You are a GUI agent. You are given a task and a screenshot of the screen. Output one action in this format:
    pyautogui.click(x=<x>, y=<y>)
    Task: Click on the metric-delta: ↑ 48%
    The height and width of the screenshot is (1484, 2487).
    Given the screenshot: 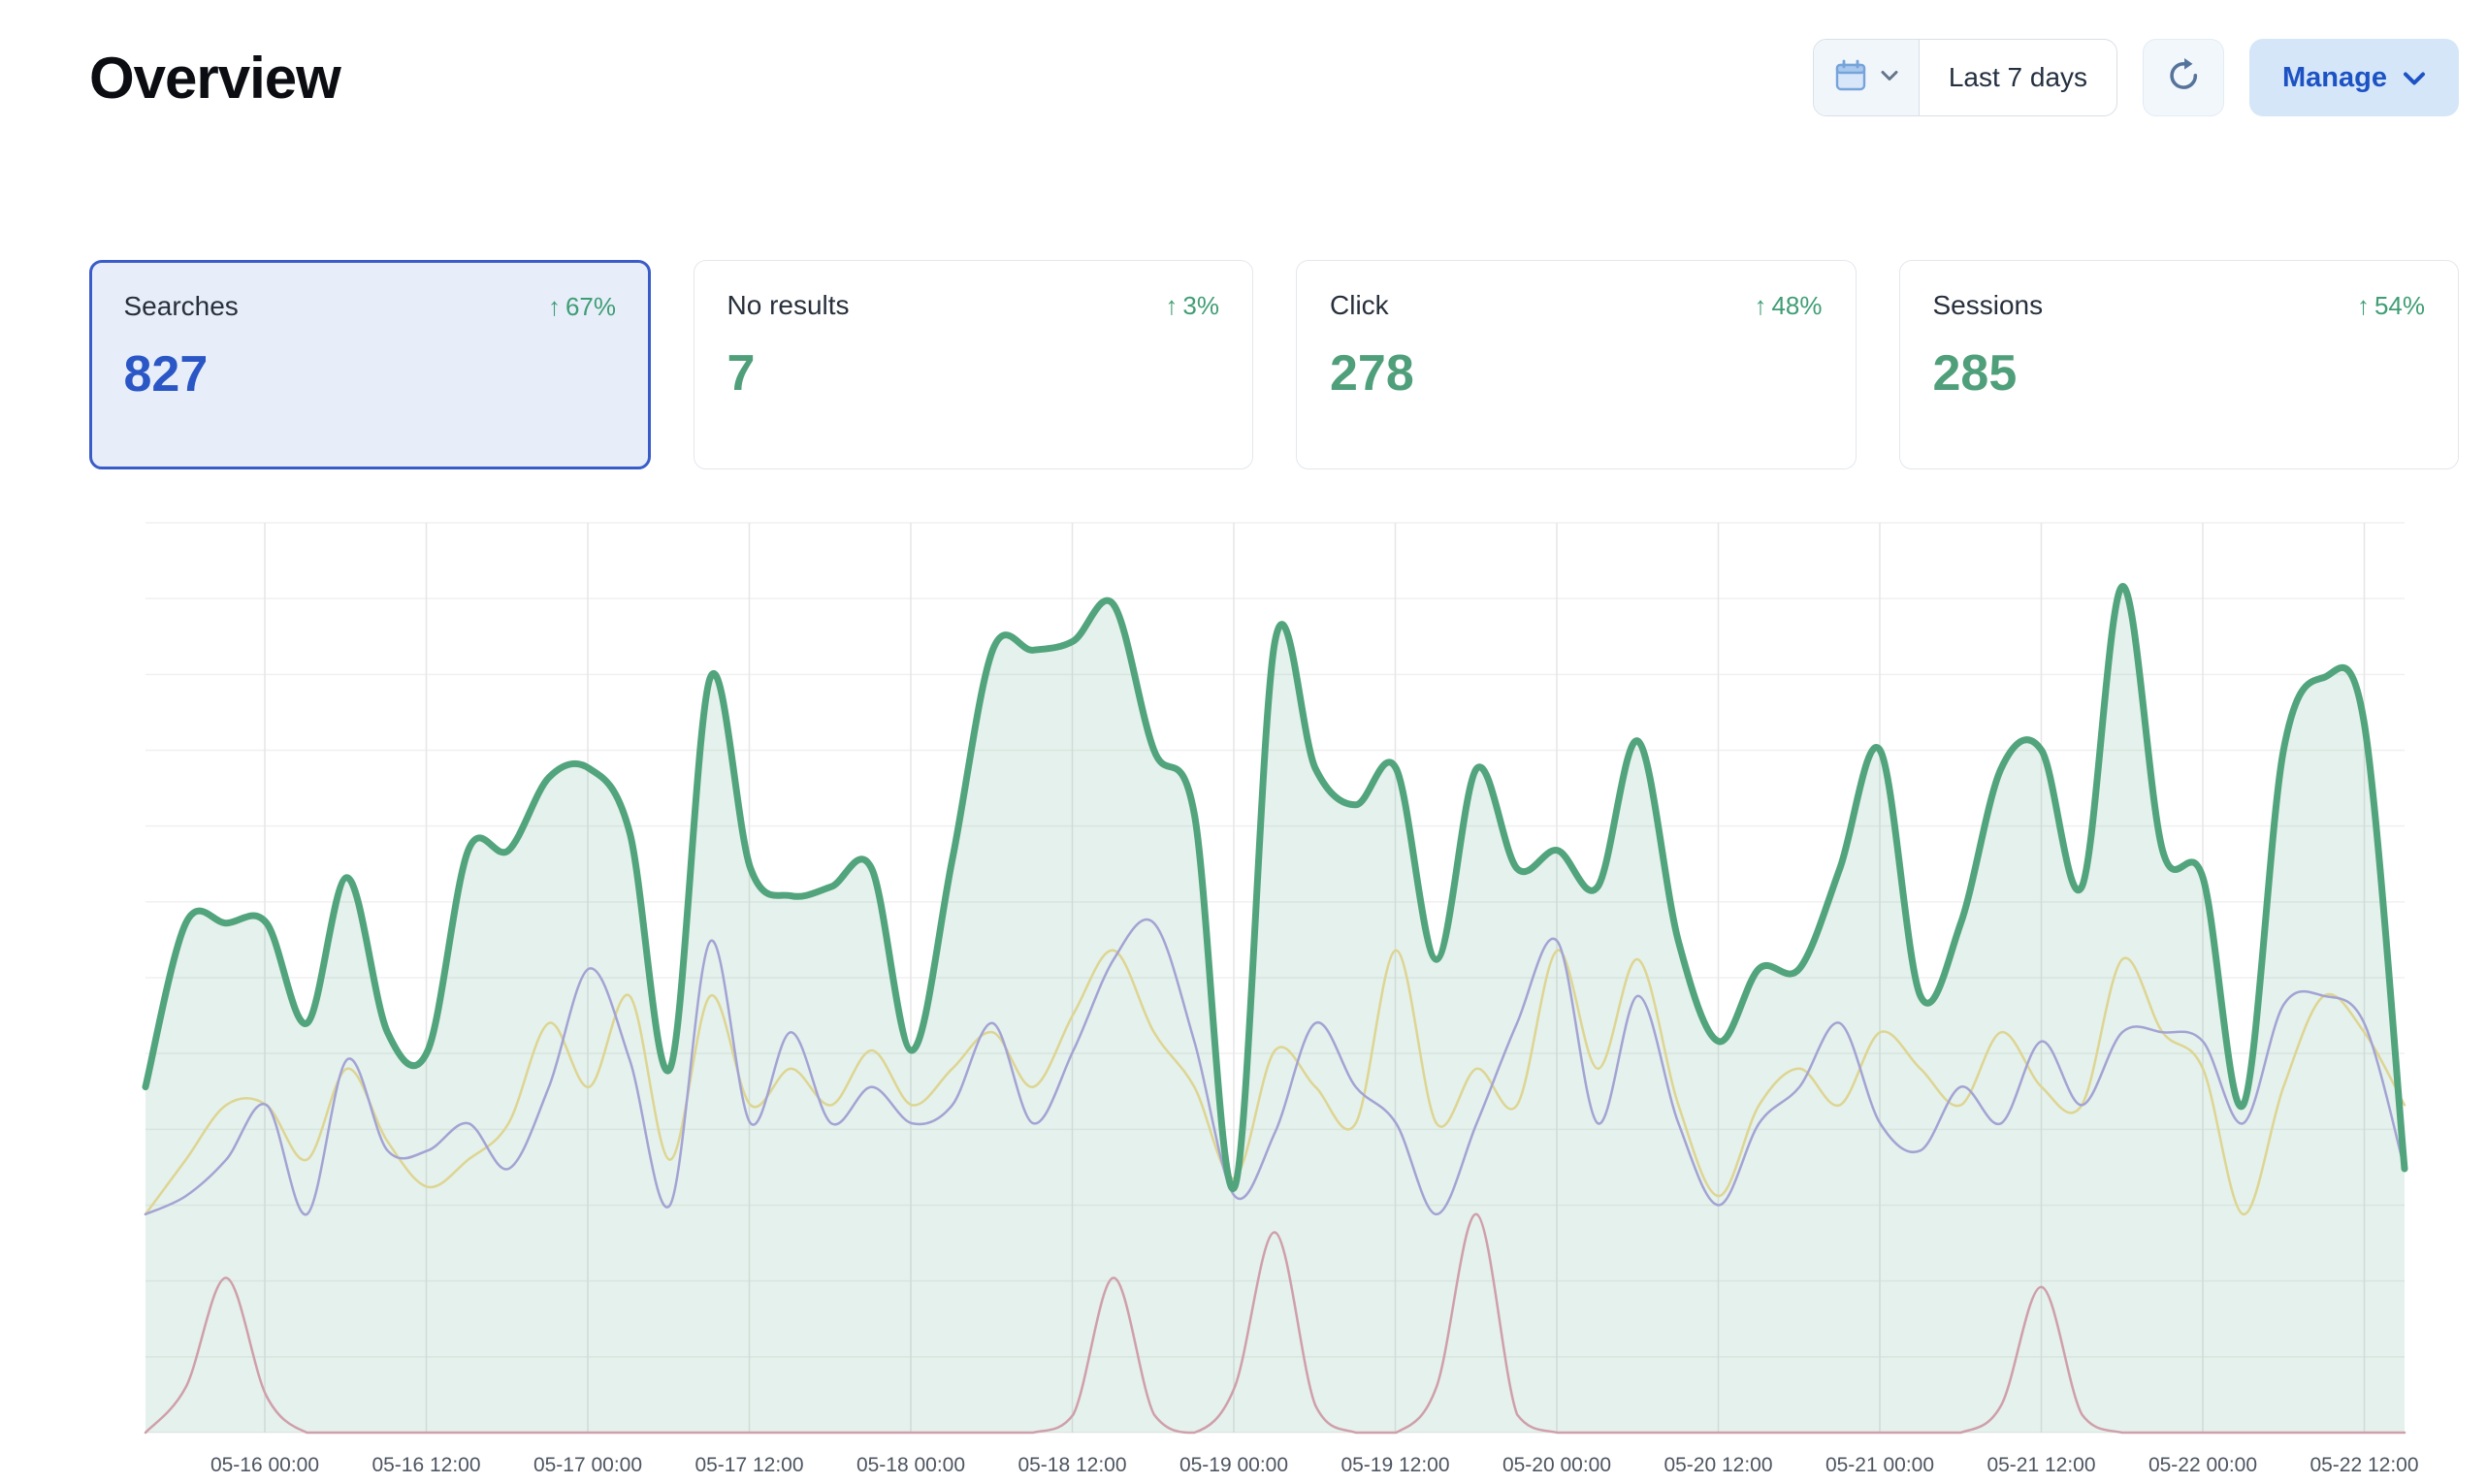 What is the action you would take?
    pyautogui.click(x=1788, y=306)
    